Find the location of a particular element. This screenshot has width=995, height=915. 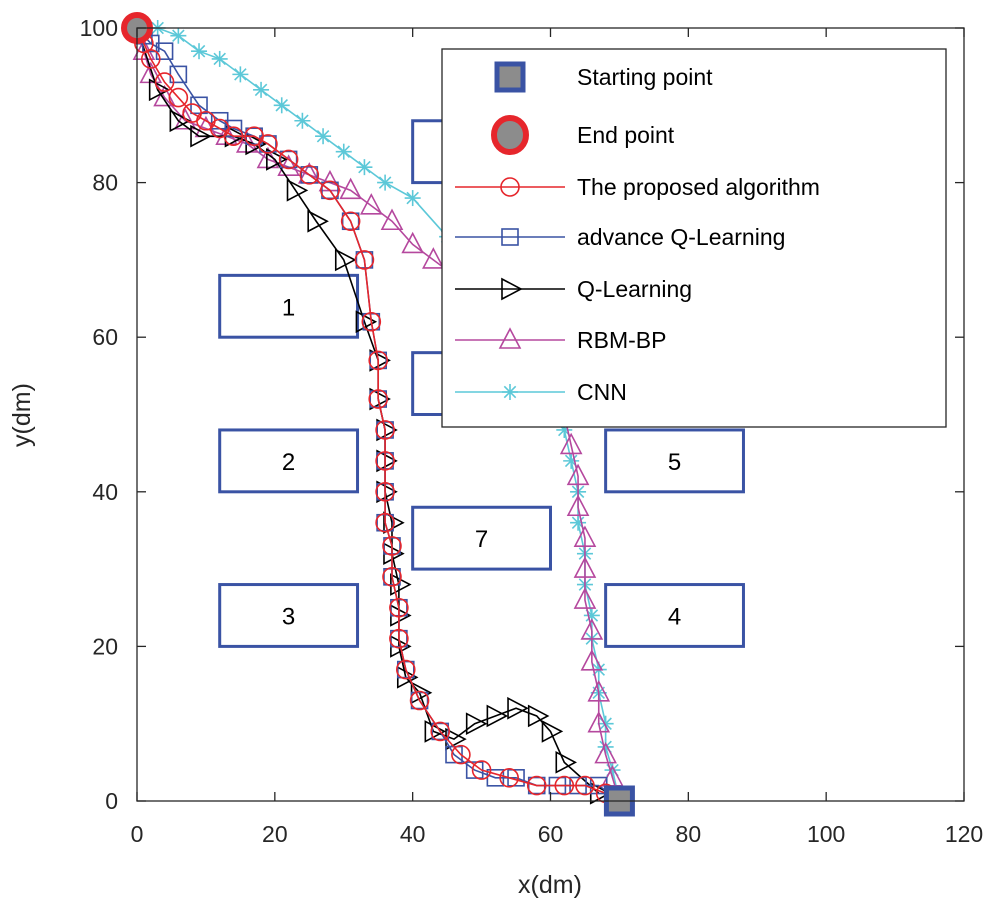

y-tick-label: 0 is located at coordinates (111, 801).